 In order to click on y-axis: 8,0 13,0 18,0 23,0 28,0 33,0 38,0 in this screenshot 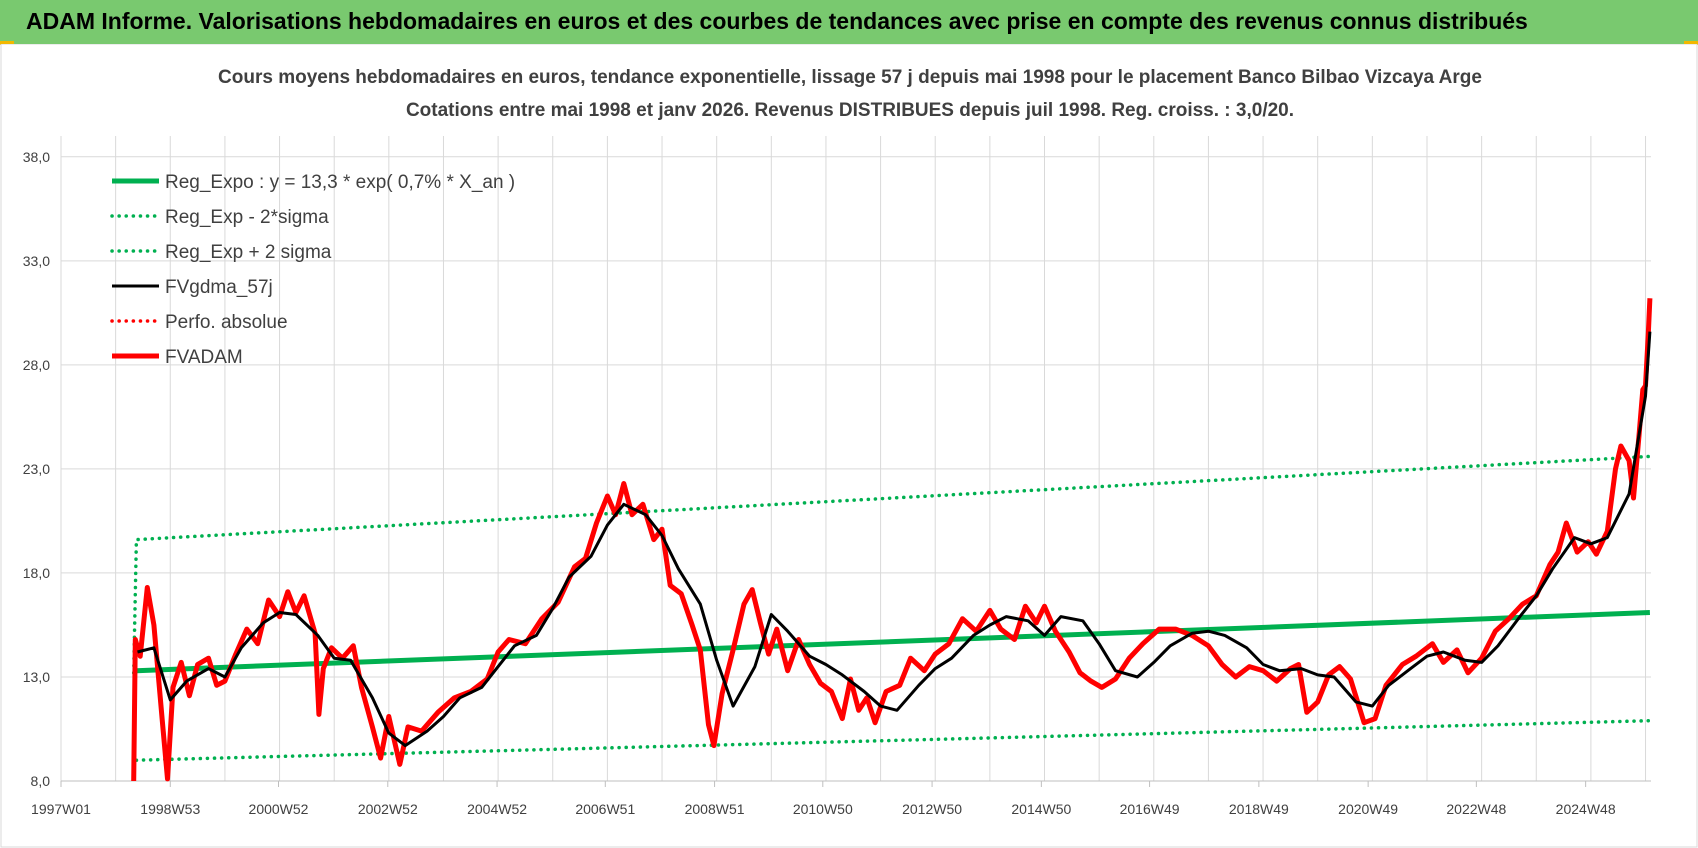, I will do `click(36, 469)`.